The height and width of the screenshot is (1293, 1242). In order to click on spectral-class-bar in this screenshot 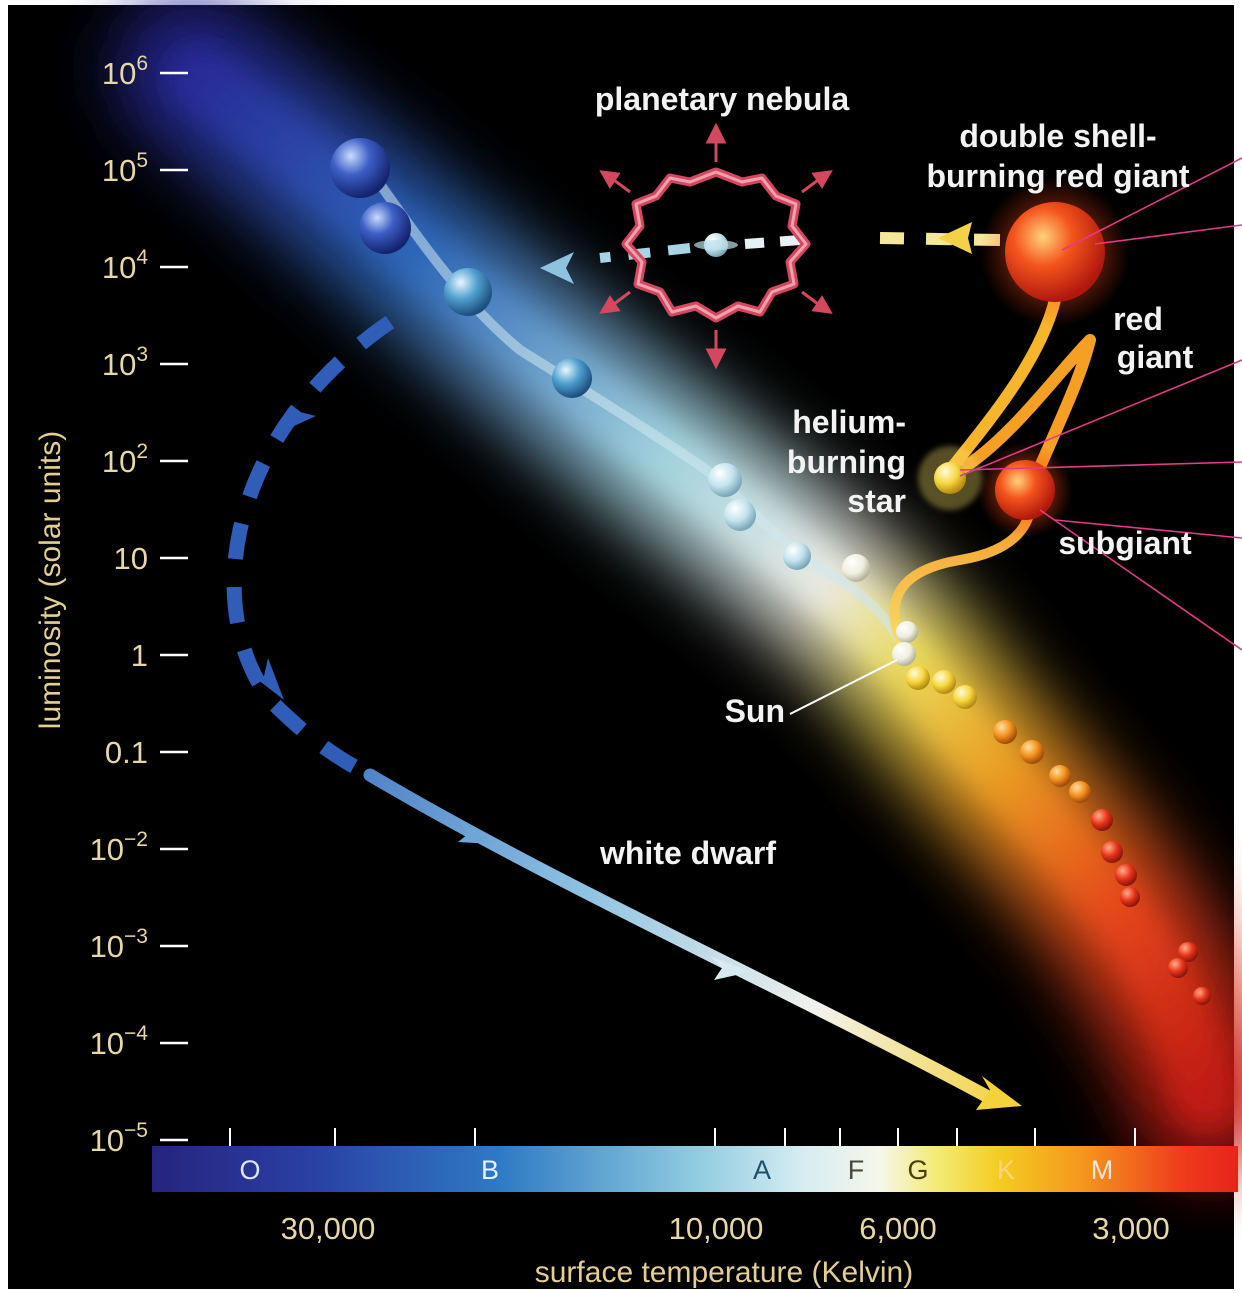, I will do `click(695, 1169)`.